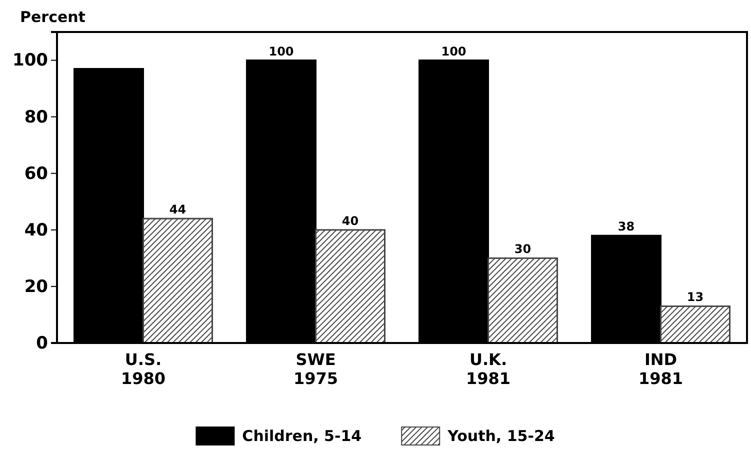 This screenshot has height=459, width=751. I want to click on y-axis-title: Percent, so click(53, 17).